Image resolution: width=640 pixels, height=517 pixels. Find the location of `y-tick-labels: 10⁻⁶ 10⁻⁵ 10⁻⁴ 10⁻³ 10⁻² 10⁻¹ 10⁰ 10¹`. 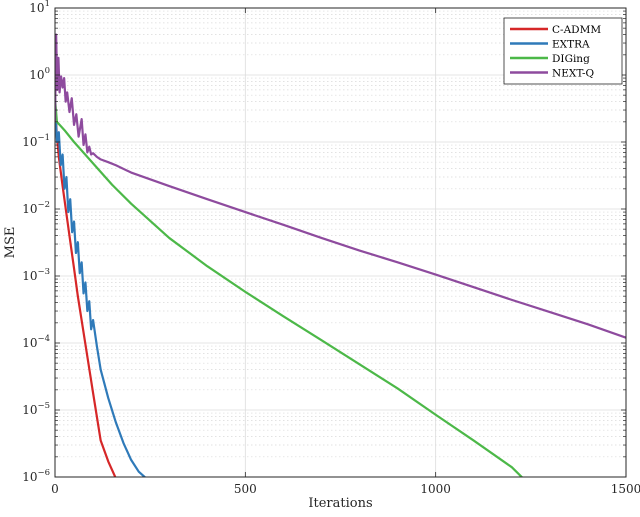

y-tick-labels: 10⁻⁶ 10⁻⁵ 10⁻⁴ 10⁻³ 10⁻² 10⁻¹ 10⁰ 10¹ is located at coordinates (36, 242).